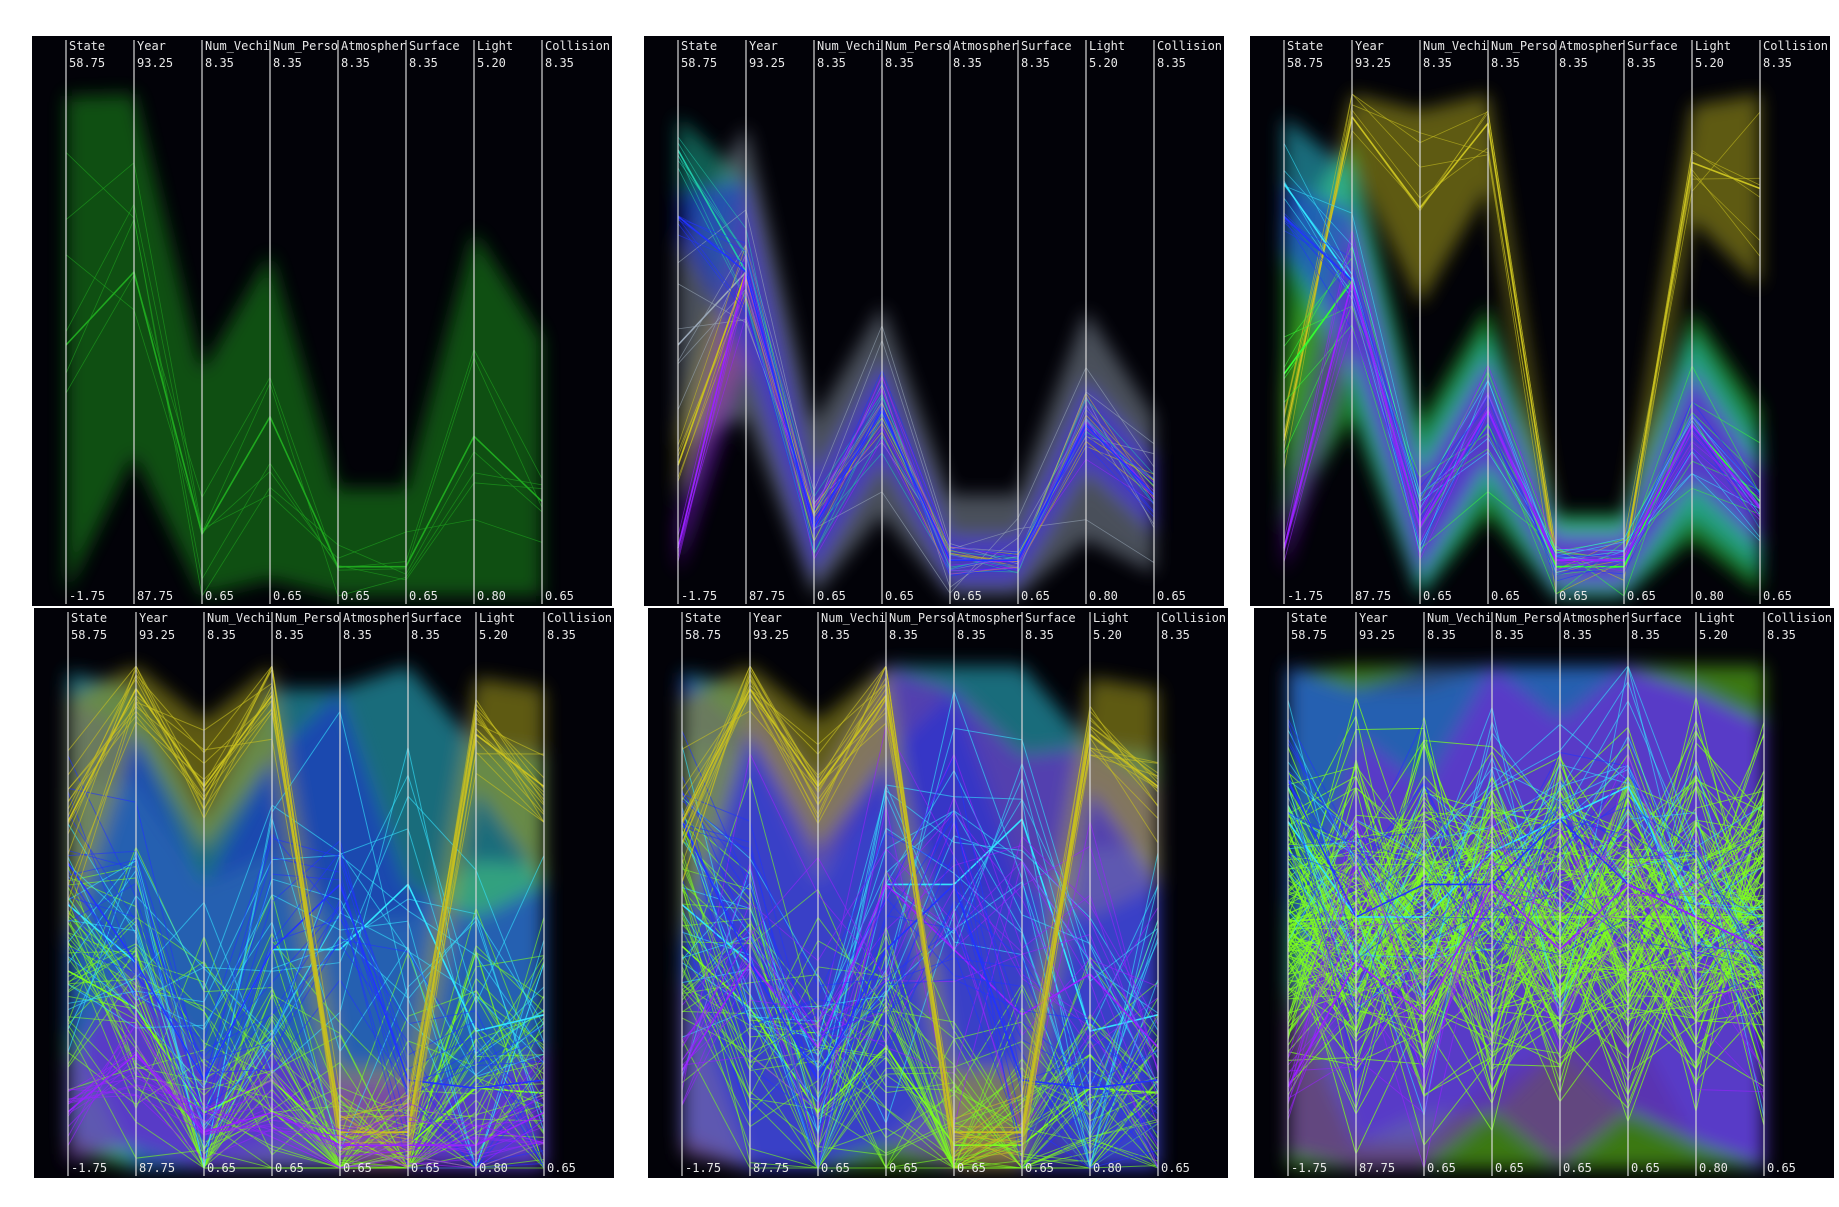  I want to click on series-mean-line, so click(304, 419).